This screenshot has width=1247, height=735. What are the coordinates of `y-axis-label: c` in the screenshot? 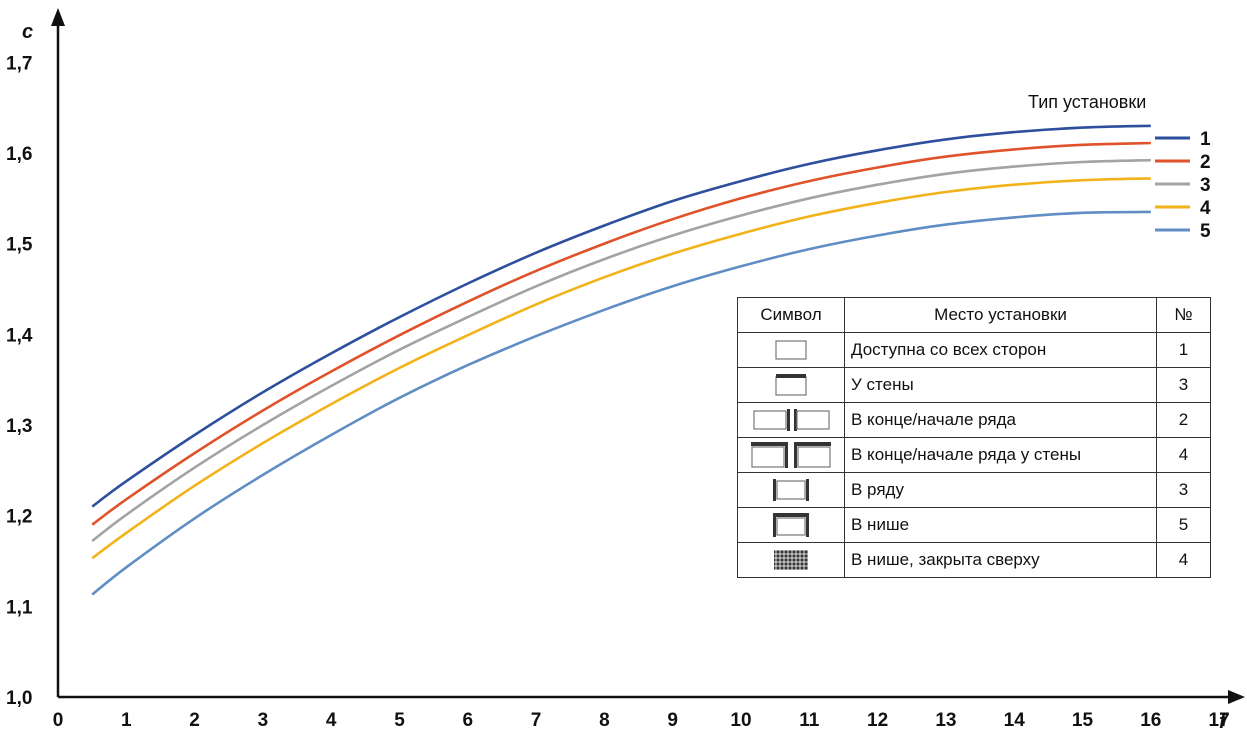 It's located at (27, 32).